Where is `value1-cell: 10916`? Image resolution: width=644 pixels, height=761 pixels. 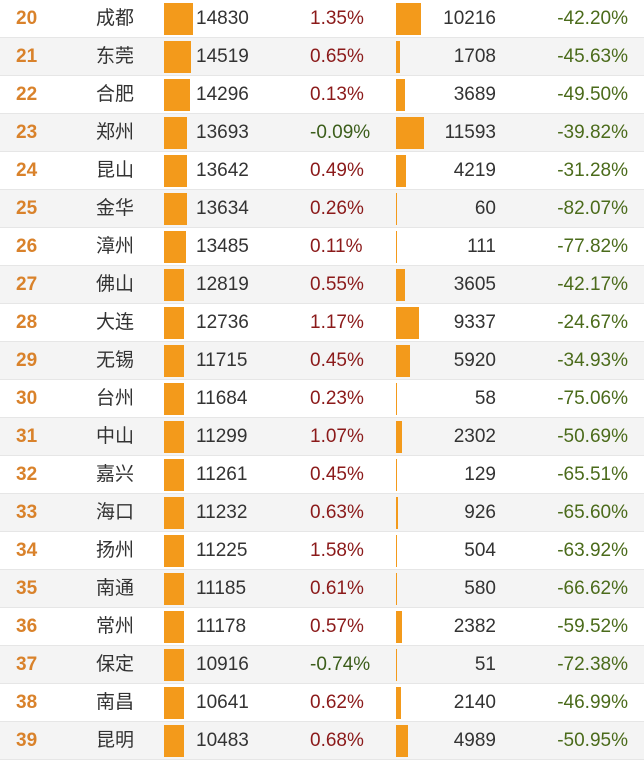
value1-cell: 10916 is located at coordinates (222, 664).